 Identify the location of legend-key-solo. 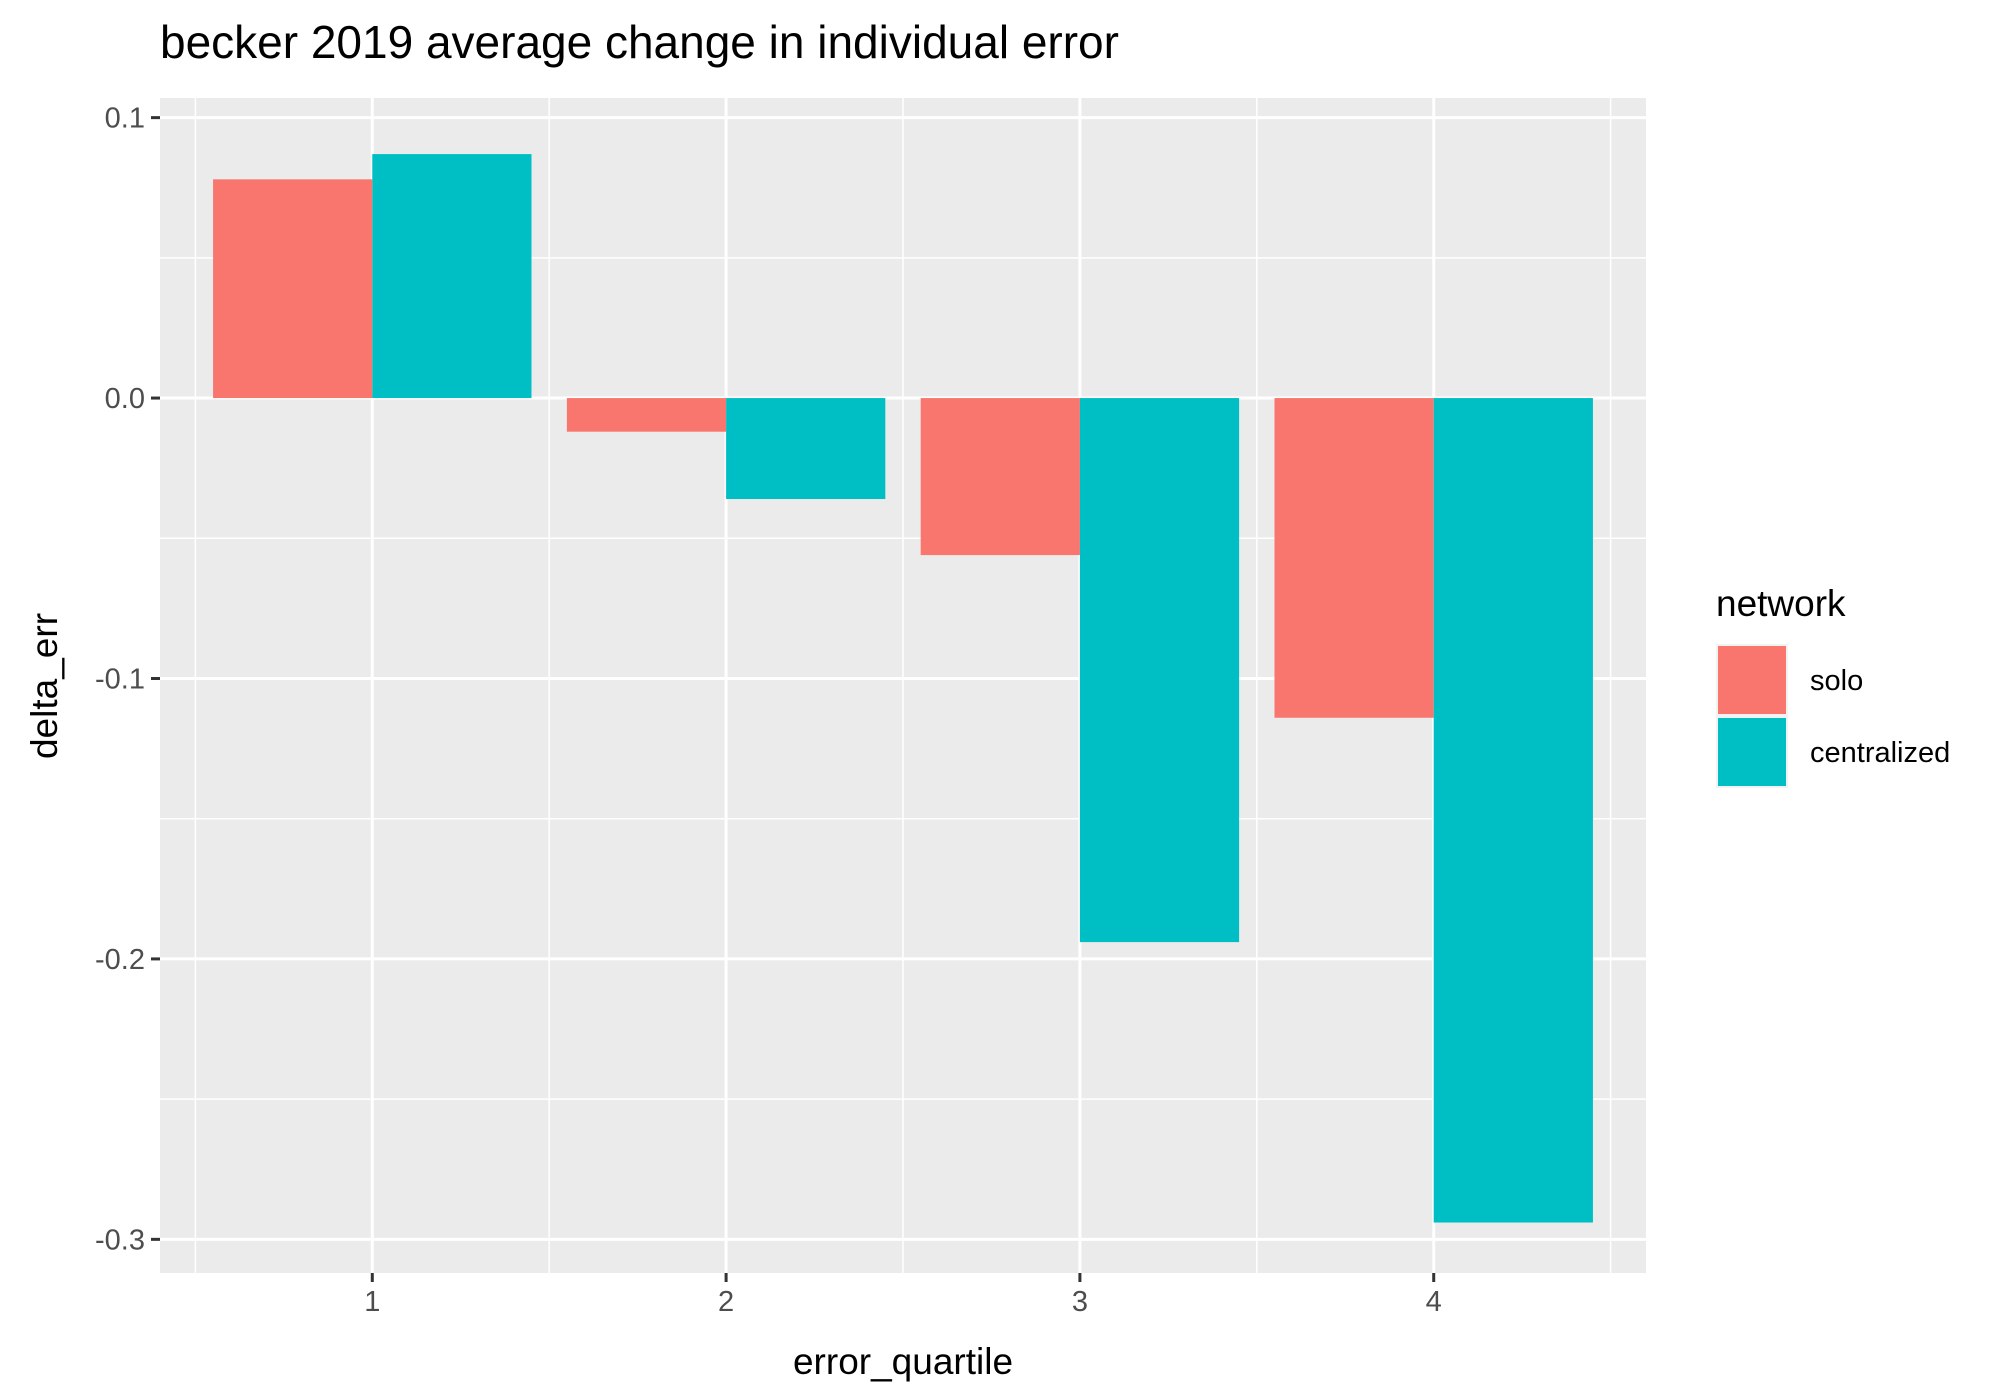
(1752, 680).